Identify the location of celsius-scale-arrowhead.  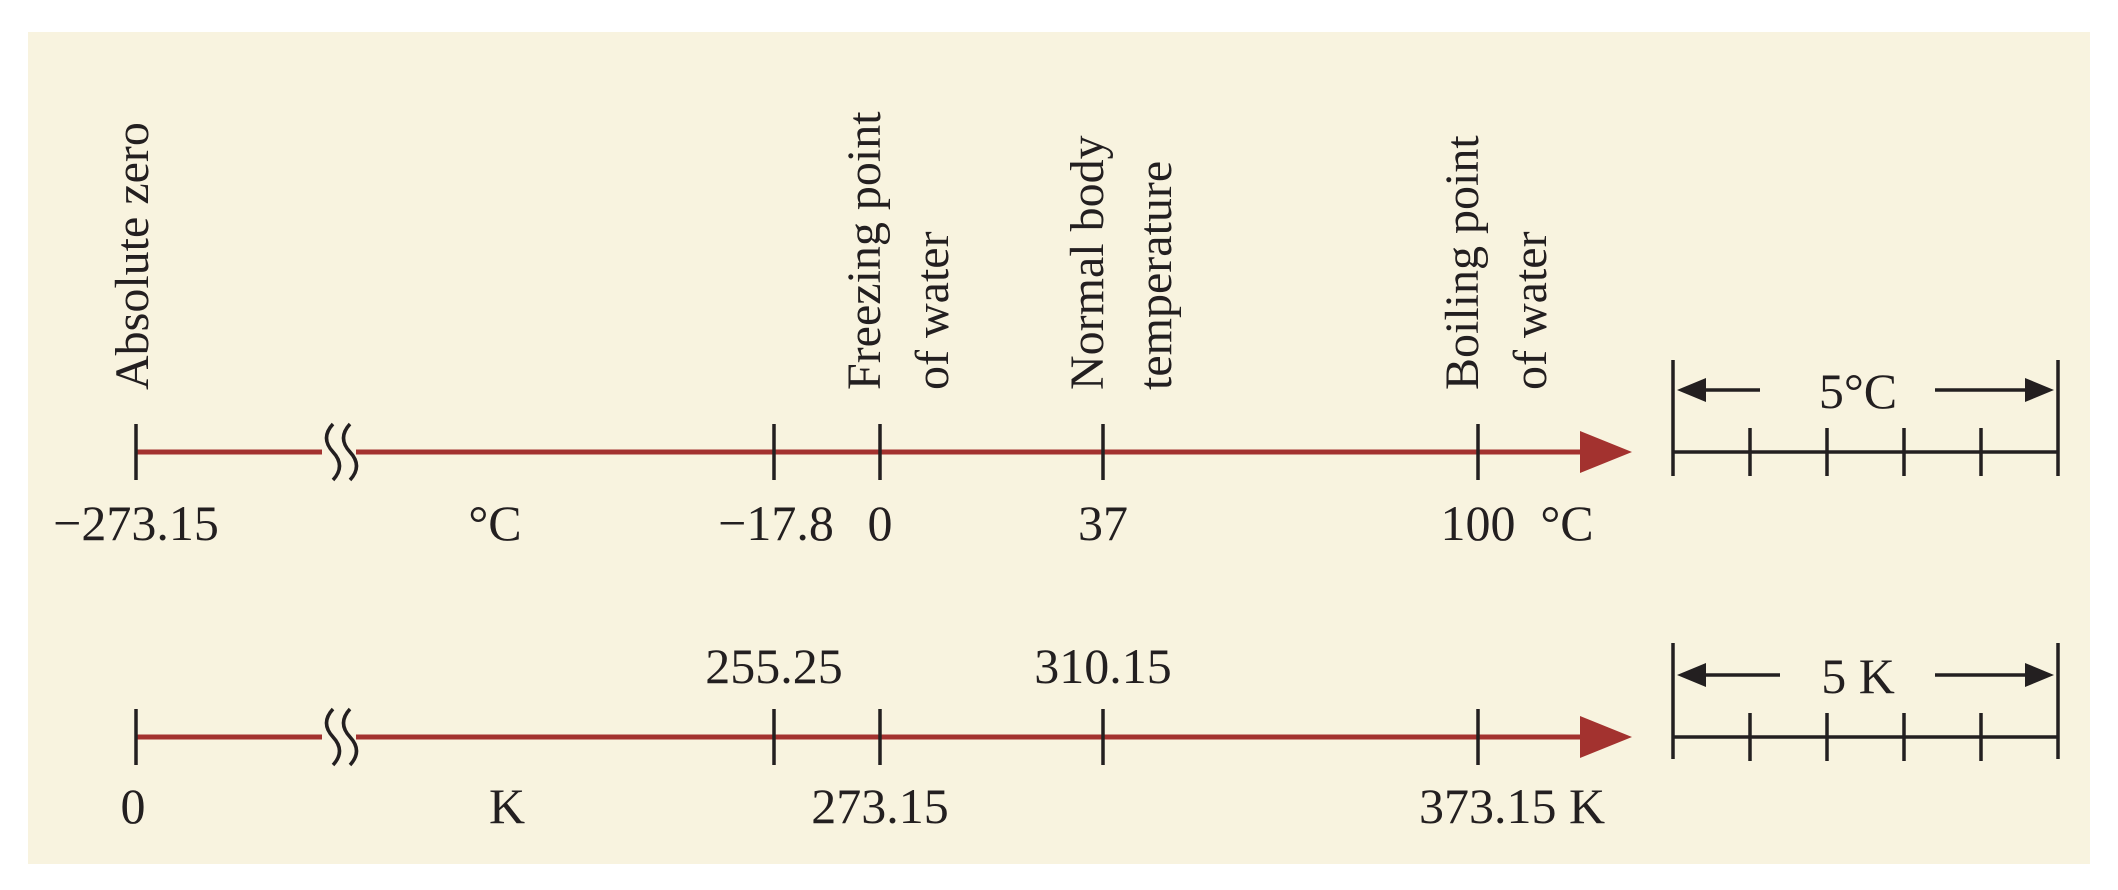
(1606, 452).